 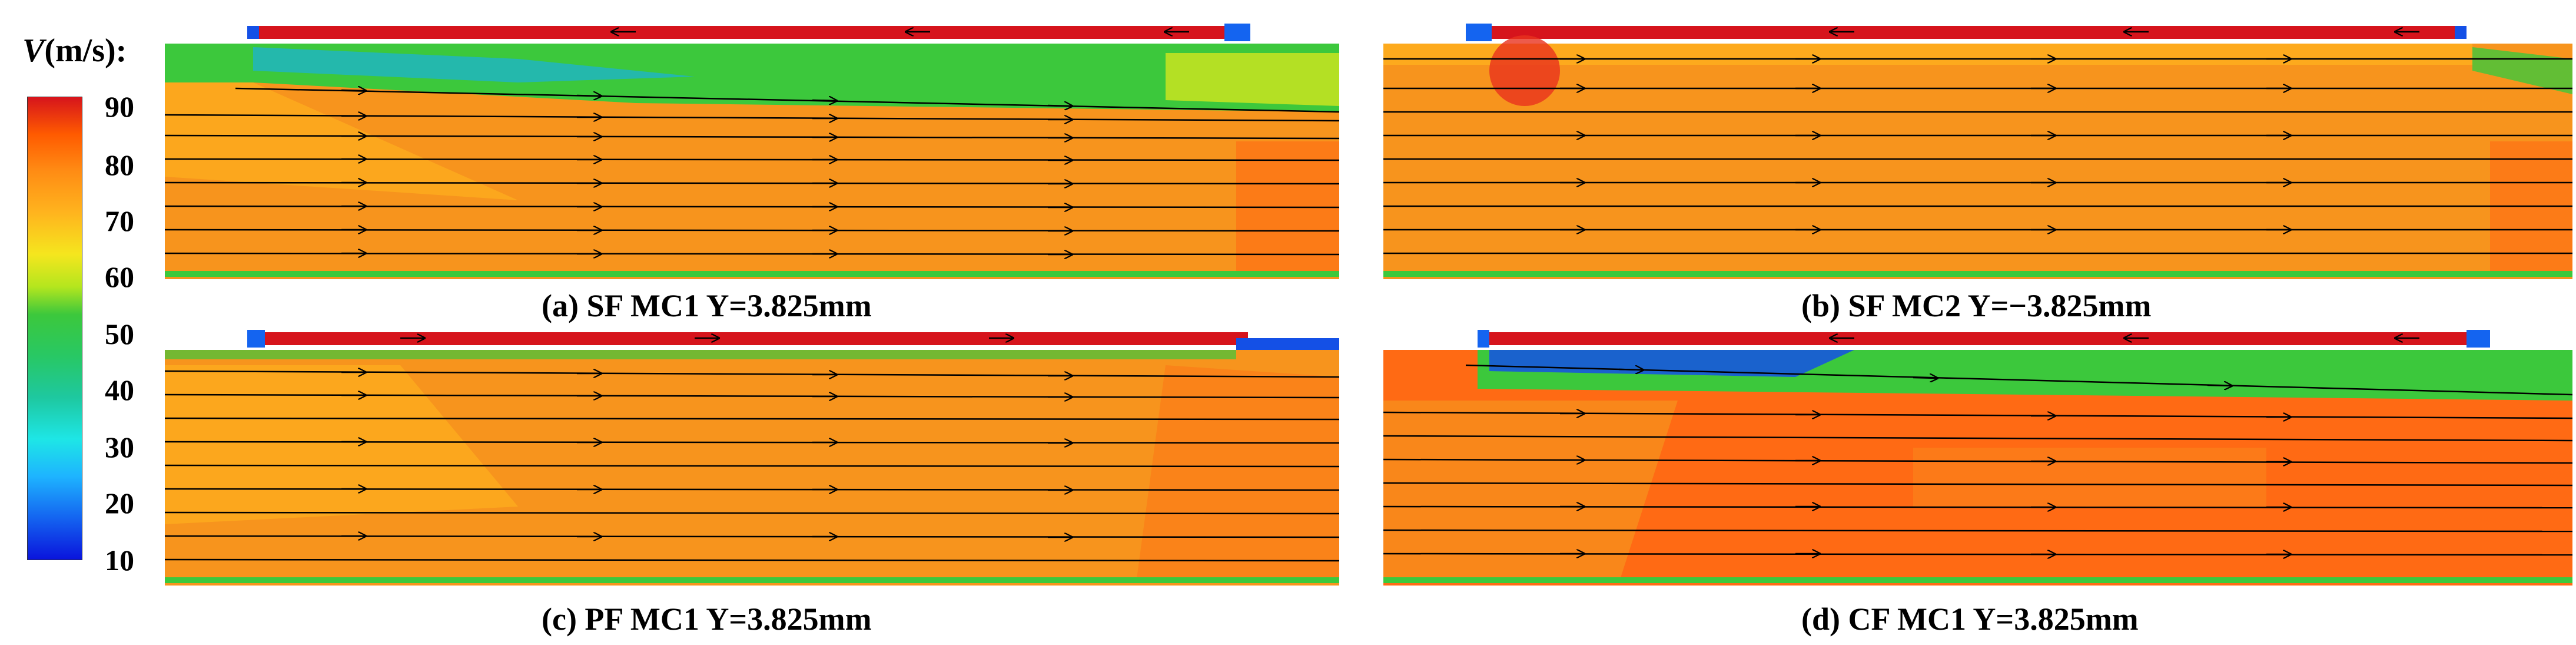 I want to click on legend-tick-60: 60, so click(x=119, y=276).